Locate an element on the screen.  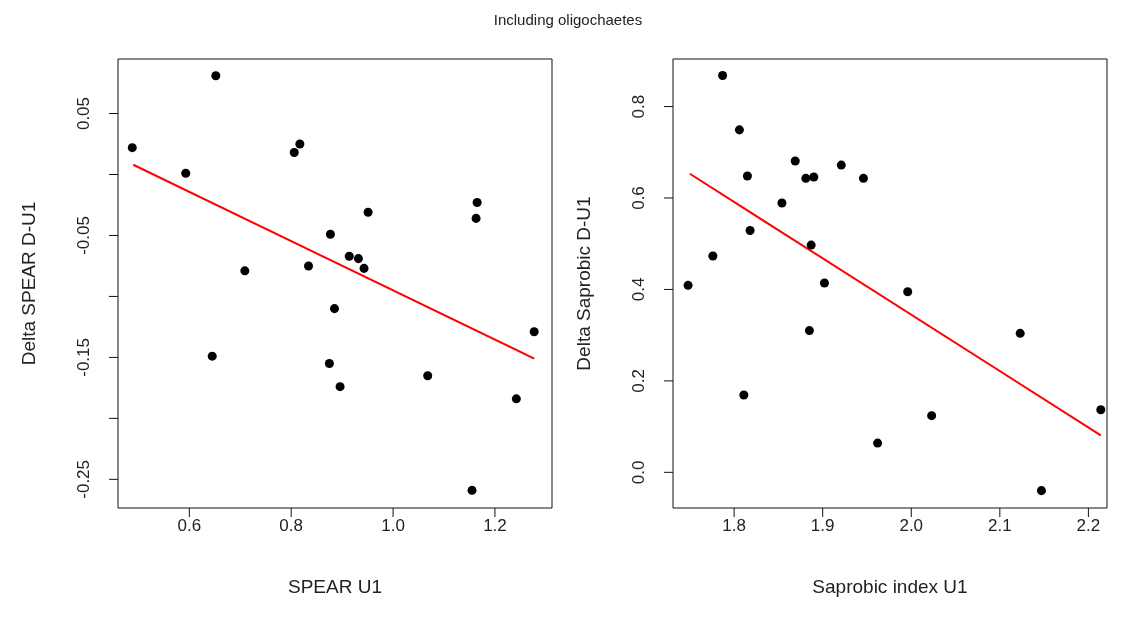
y-tick-label: 0.2 is located at coordinates (638, 381).